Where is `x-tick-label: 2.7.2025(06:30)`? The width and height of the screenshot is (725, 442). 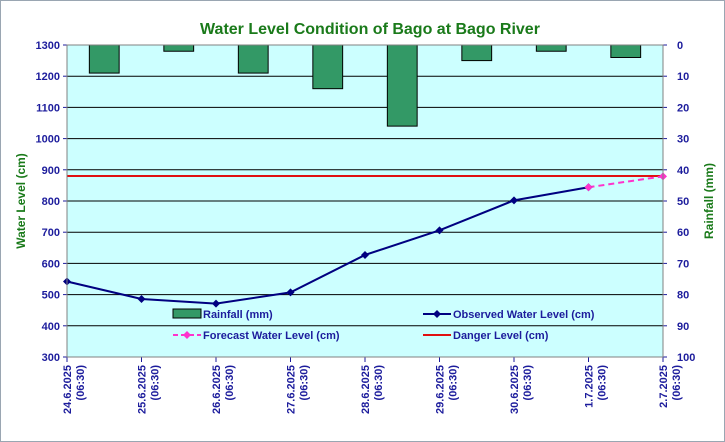 x-tick-label: 2.7.2025(06:30) is located at coordinates (670, 386).